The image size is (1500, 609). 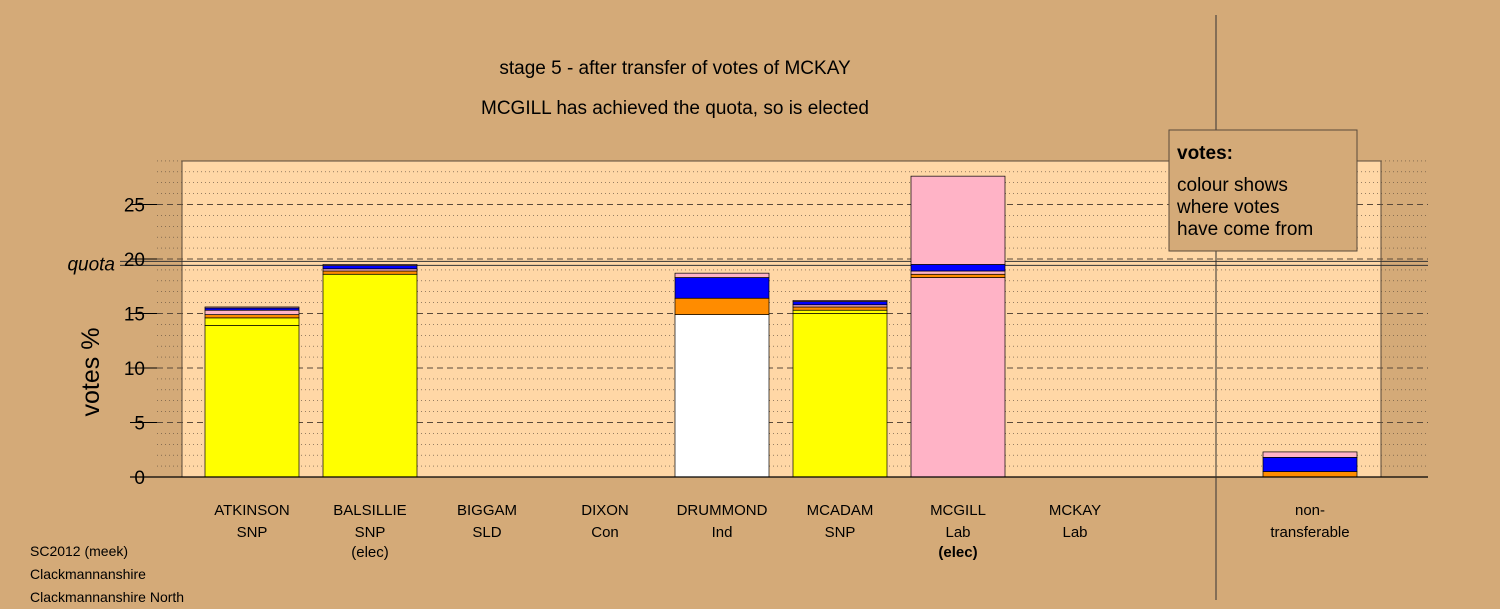 What do you see at coordinates (79, 551) in the screenshot?
I see `footer-election: SC2012 (meek)` at bounding box center [79, 551].